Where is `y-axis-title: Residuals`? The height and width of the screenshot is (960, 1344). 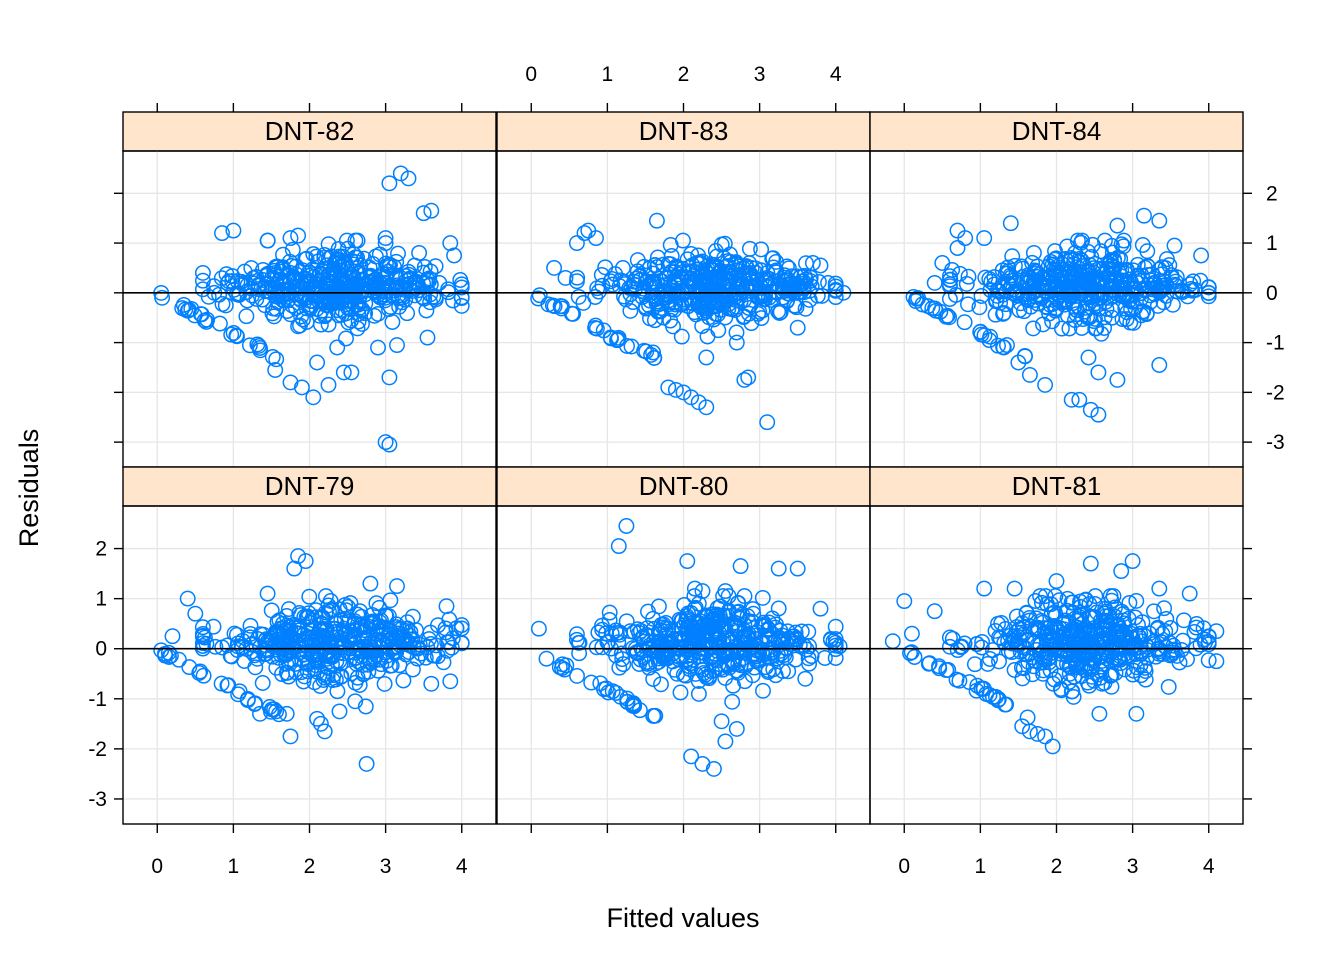 y-axis-title: Residuals is located at coordinates (29, 488).